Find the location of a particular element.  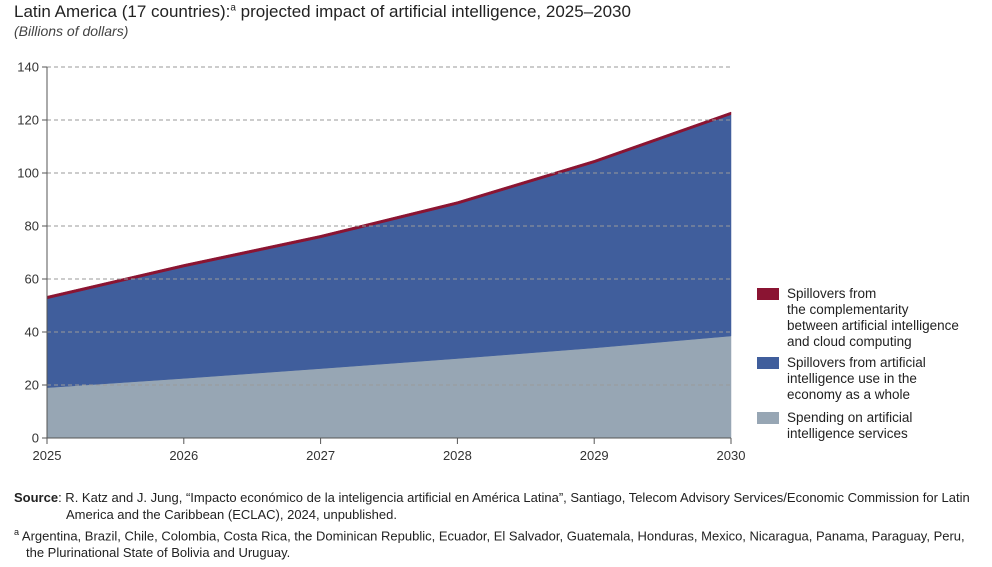

legend-label-line: intelligence services is located at coordinates (847, 433).